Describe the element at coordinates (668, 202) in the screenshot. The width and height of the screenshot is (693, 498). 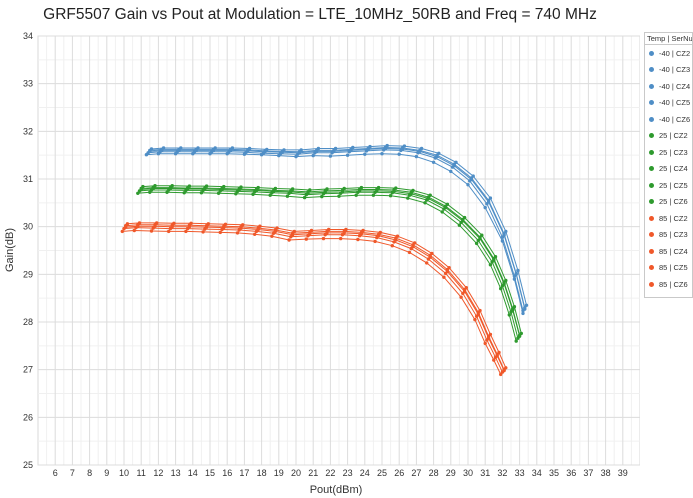
I see `legend-item: 25 | CZ6` at that location.